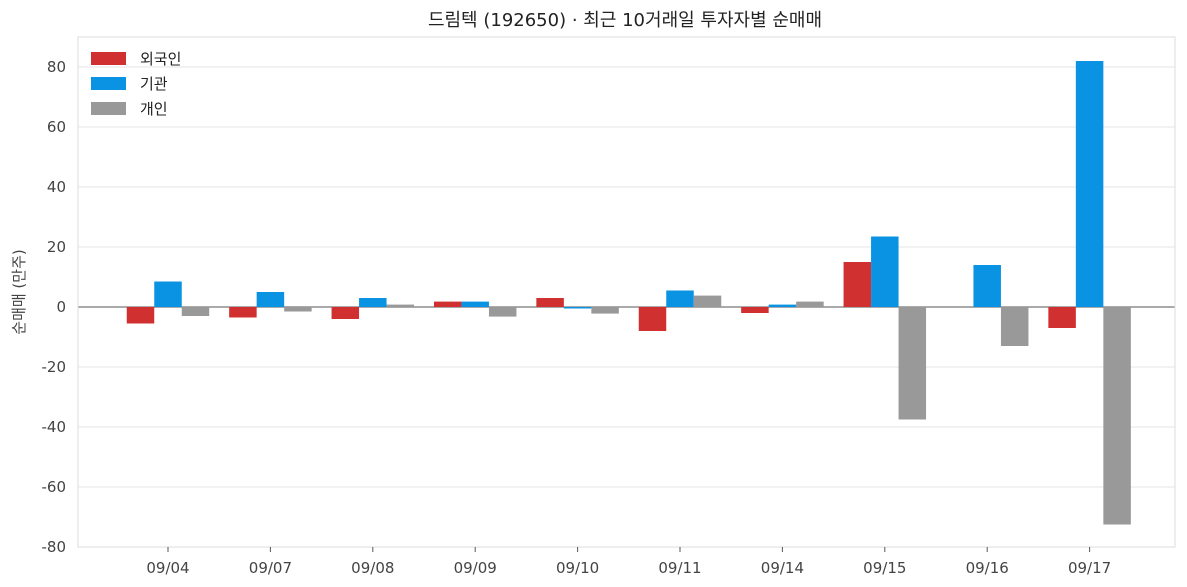  What do you see at coordinates (154, 109) in the screenshot?
I see `legend-label: 개인` at bounding box center [154, 109].